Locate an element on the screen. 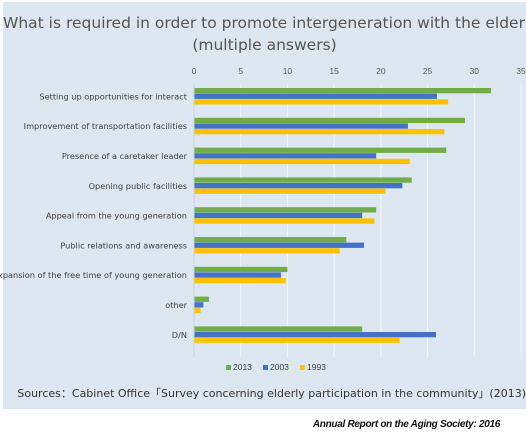 This screenshot has width=526, height=434. legend-label: 2013 is located at coordinates (242, 367).